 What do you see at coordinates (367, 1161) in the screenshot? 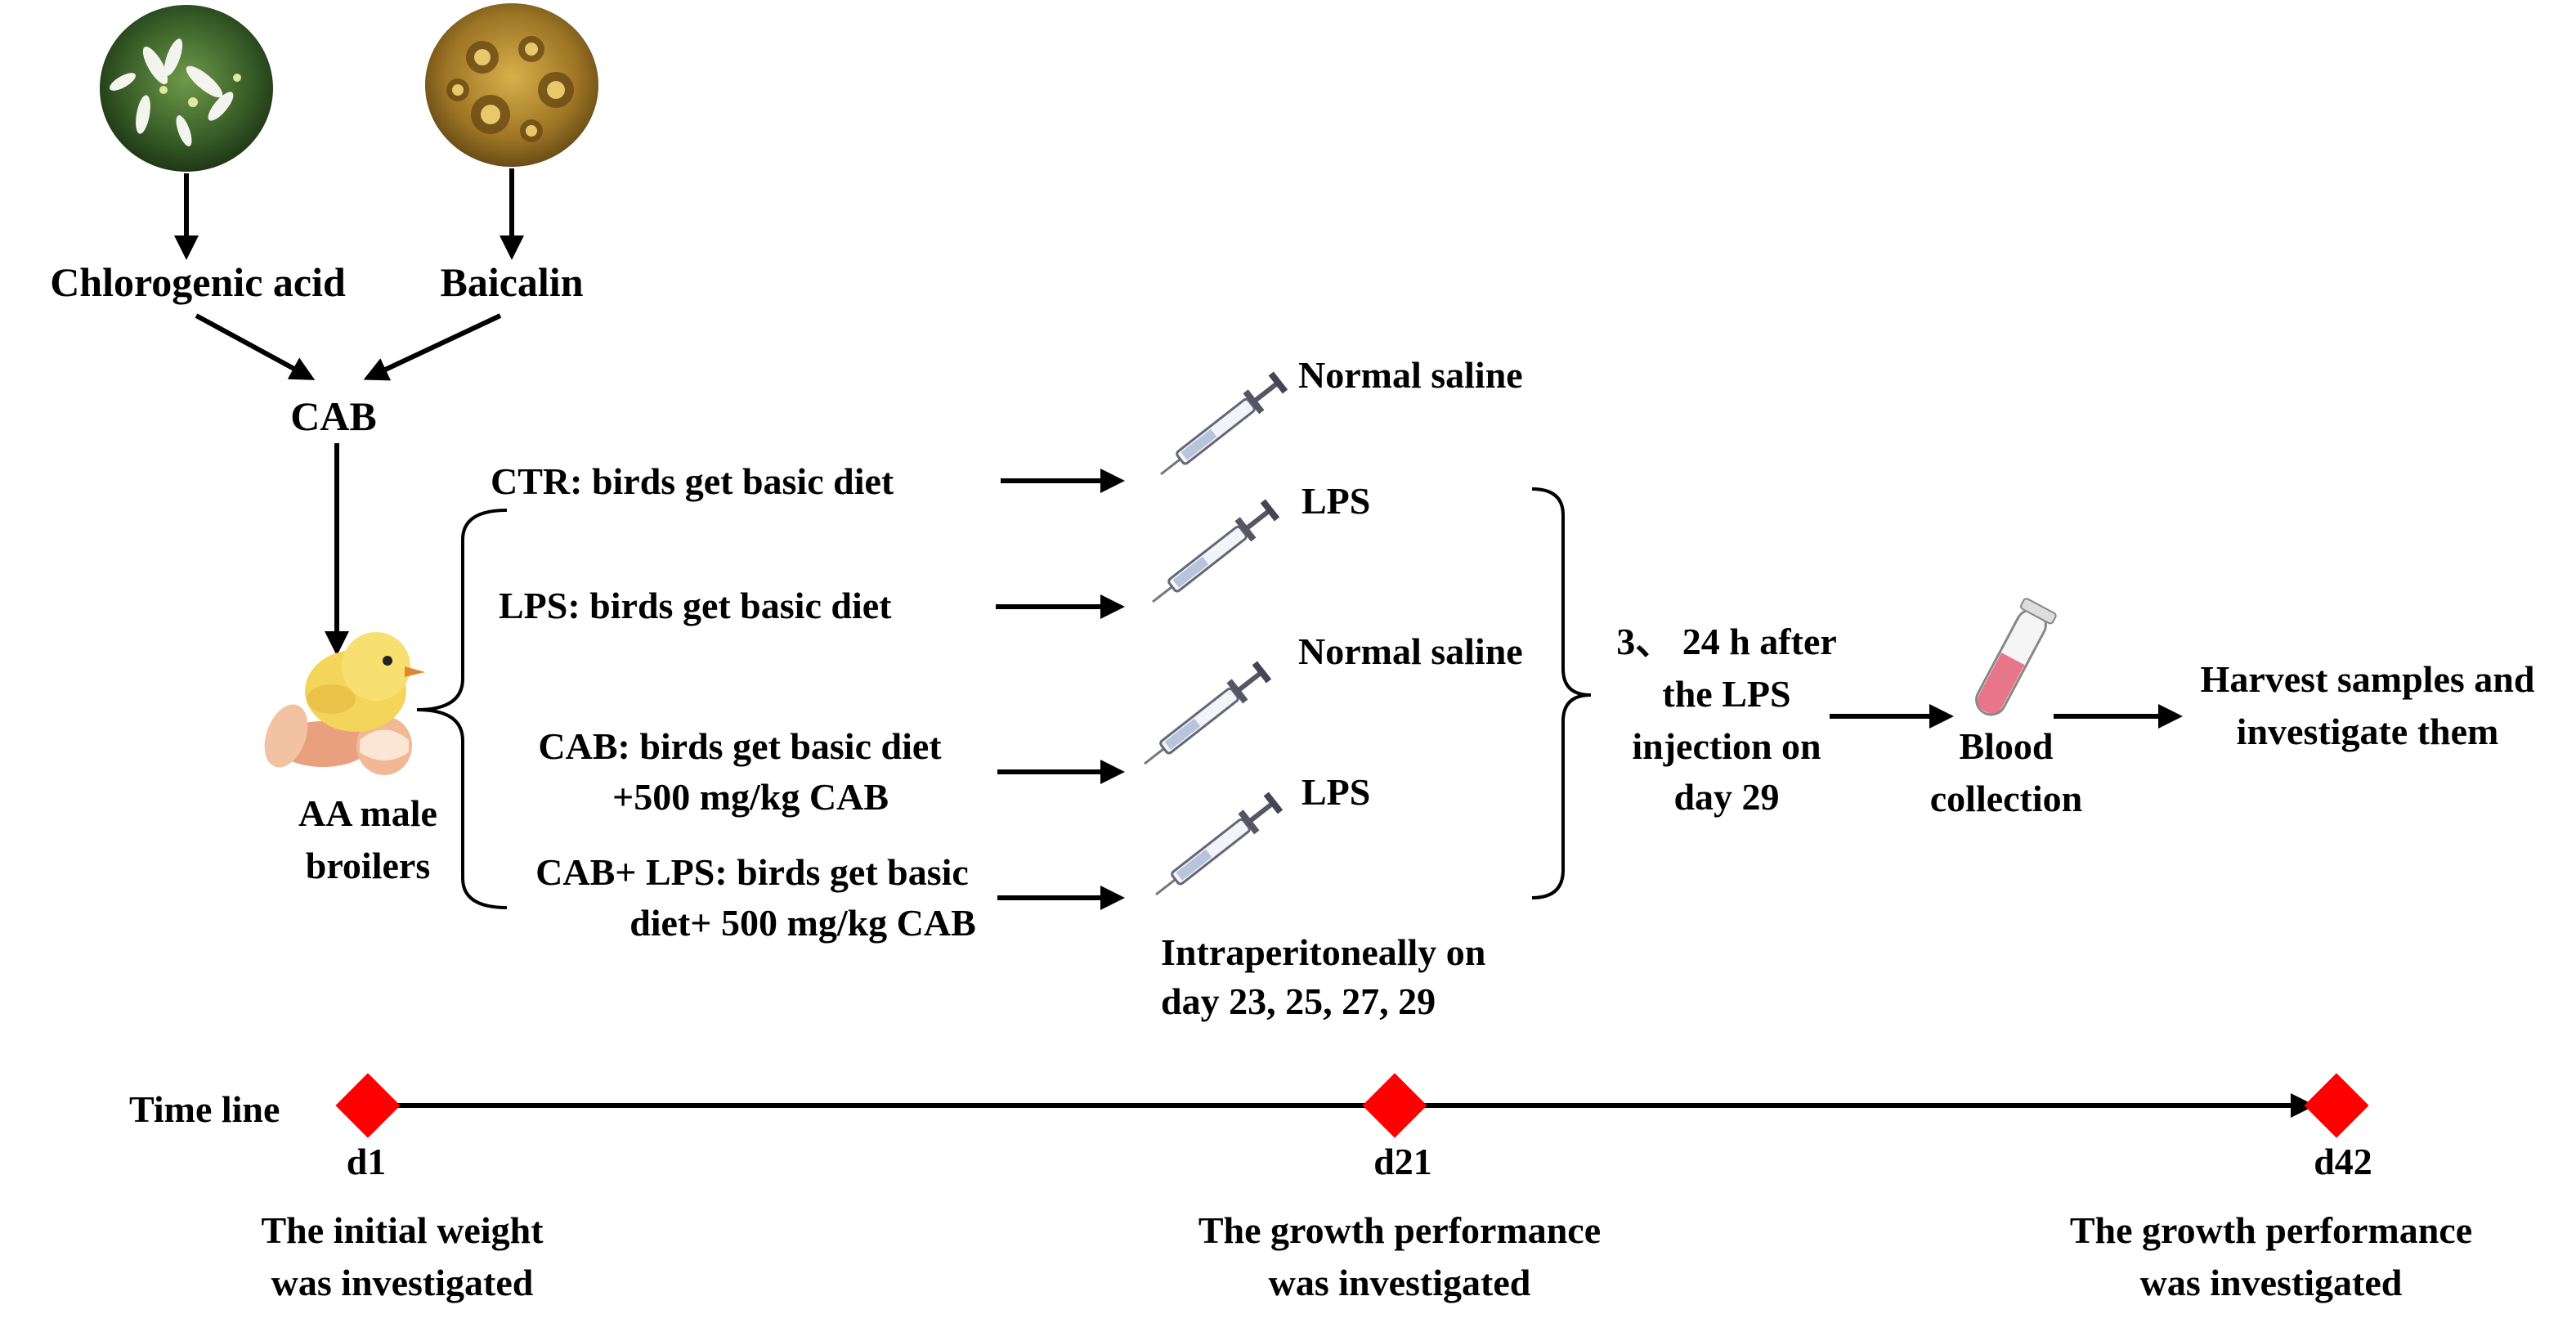
I see `timeline-day-d1: d1` at bounding box center [367, 1161].